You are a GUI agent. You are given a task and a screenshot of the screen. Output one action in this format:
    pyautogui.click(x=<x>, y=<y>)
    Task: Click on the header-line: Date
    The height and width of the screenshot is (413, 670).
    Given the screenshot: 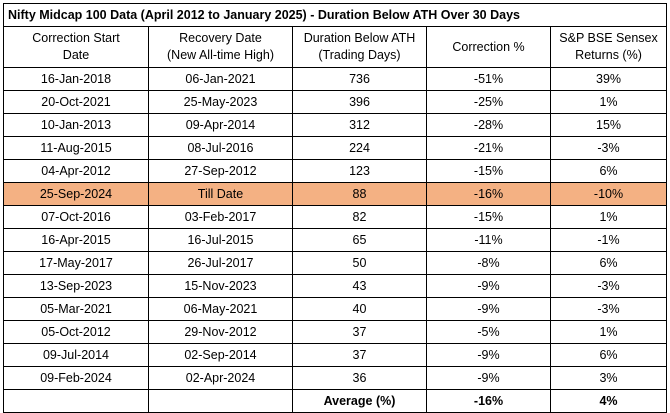 What is the action you would take?
    pyautogui.click(x=76, y=55)
    